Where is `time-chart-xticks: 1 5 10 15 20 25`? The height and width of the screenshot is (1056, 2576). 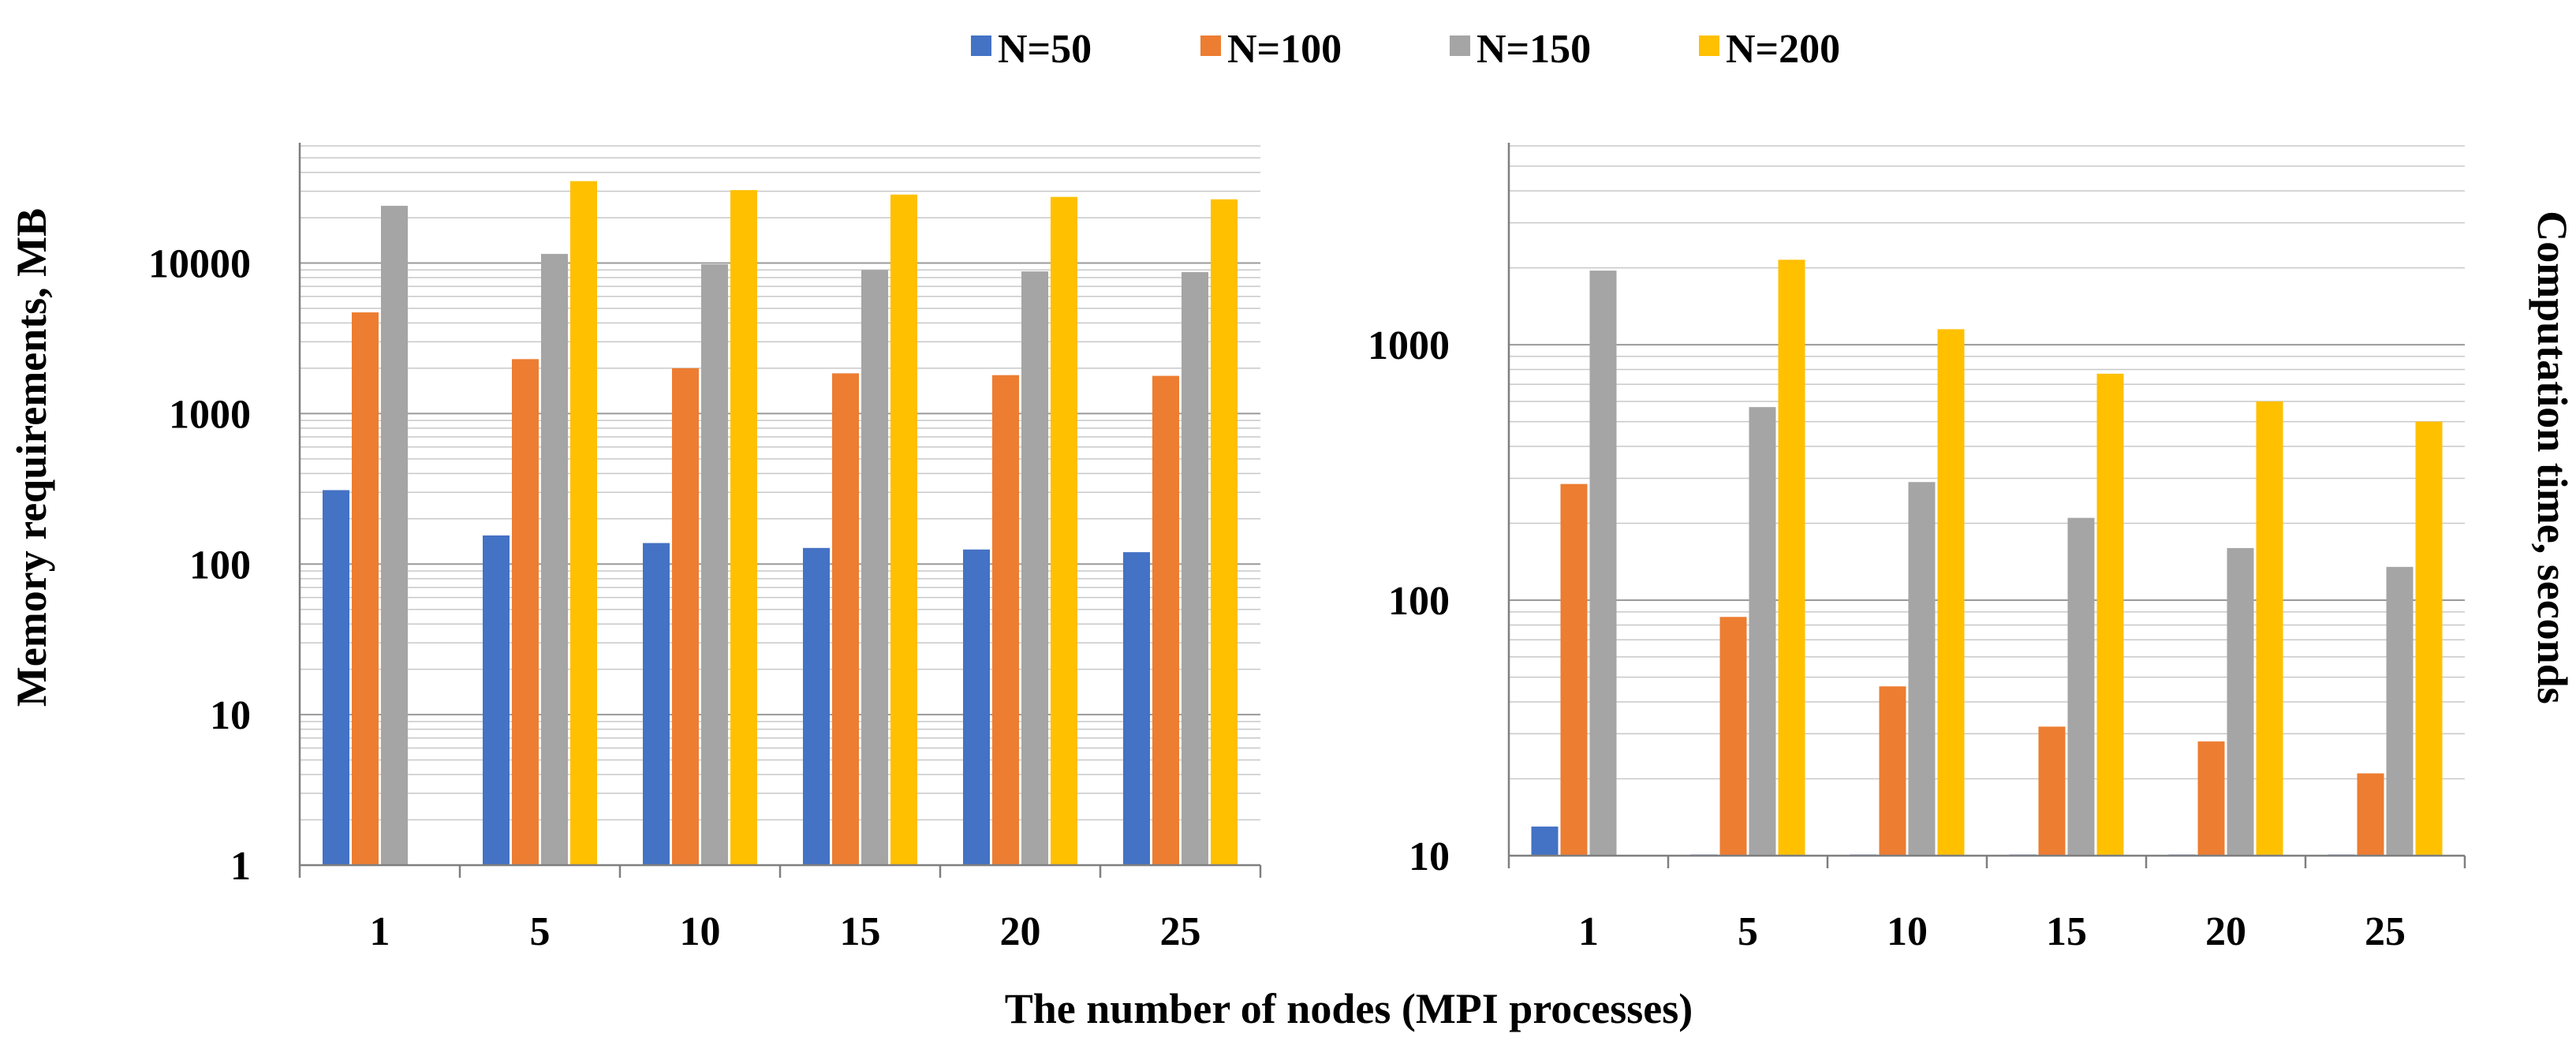 time-chart-xticks: 1 5 10 15 20 25 is located at coordinates (1992, 932).